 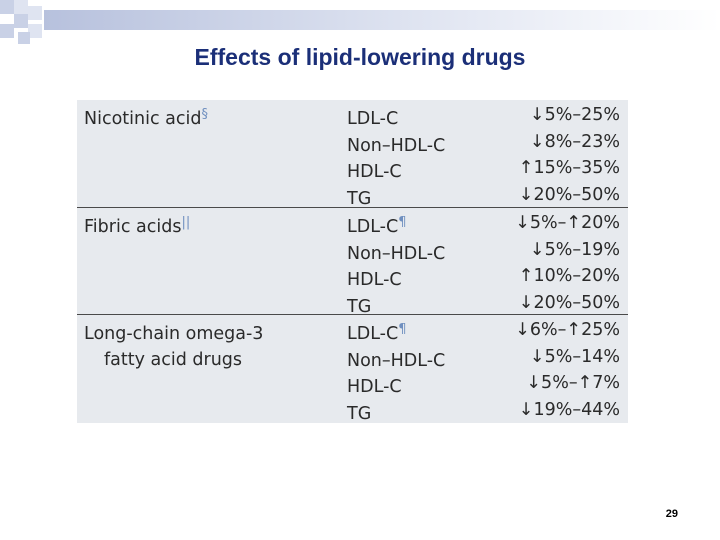 What do you see at coordinates (486, 383) in the screenshot?
I see `table-row: HDL-C ↓5%–↑7%` at bounding box center [486, 383].